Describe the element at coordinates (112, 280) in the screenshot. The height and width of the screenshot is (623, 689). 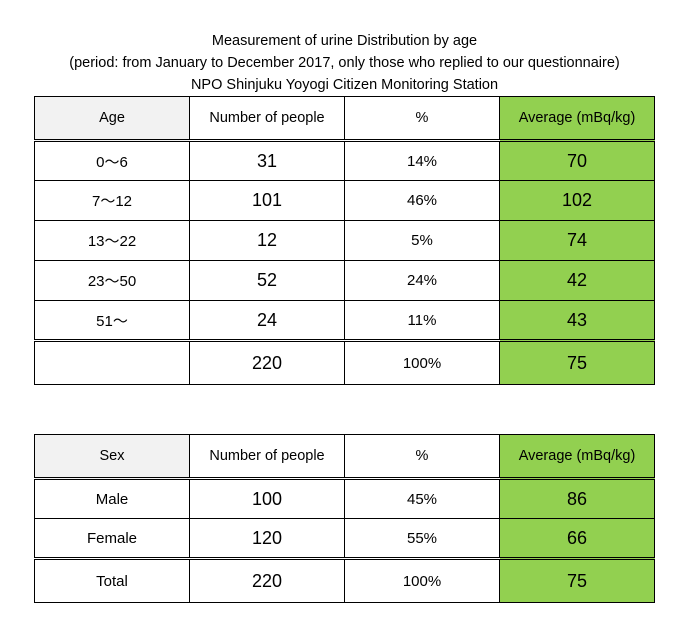
I see `age-label: 23～50` at that location.